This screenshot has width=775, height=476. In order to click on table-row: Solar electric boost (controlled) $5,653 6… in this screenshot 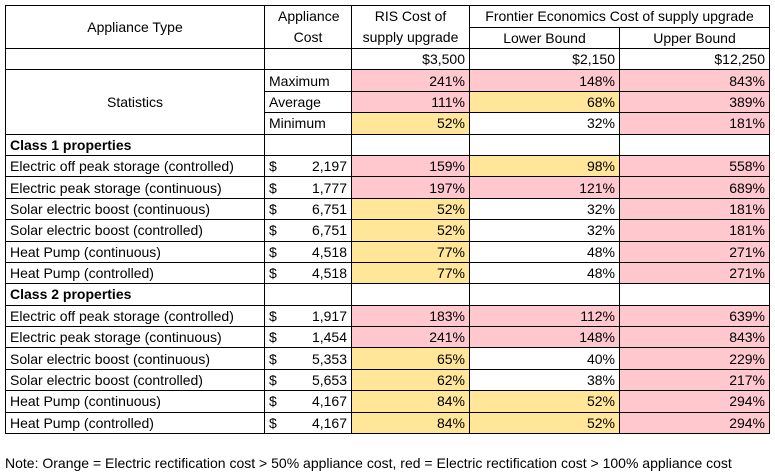, I will do `click(387, 380)`.